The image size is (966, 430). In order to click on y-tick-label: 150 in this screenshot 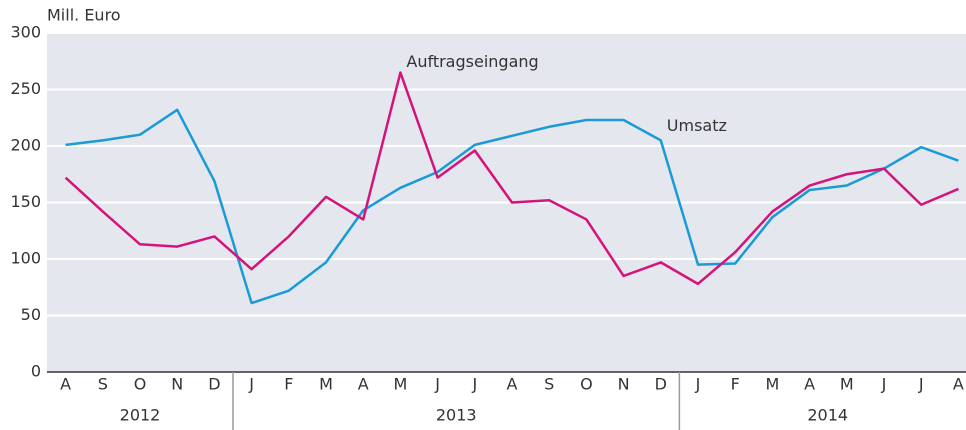, I will do `click(25, 201)`.